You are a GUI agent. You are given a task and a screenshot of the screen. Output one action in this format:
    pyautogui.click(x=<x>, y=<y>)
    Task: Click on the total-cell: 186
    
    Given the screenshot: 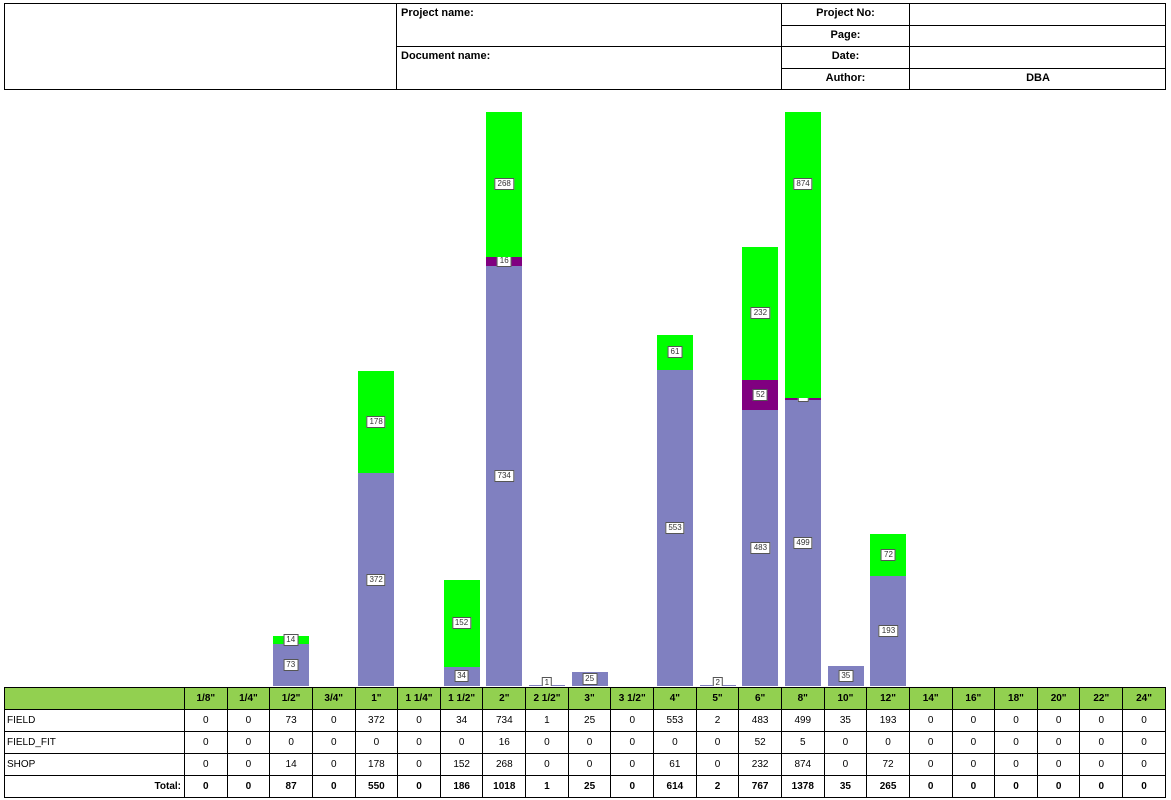 What is the action you would take?
    pyautogui.click(x=461, y=786)
    